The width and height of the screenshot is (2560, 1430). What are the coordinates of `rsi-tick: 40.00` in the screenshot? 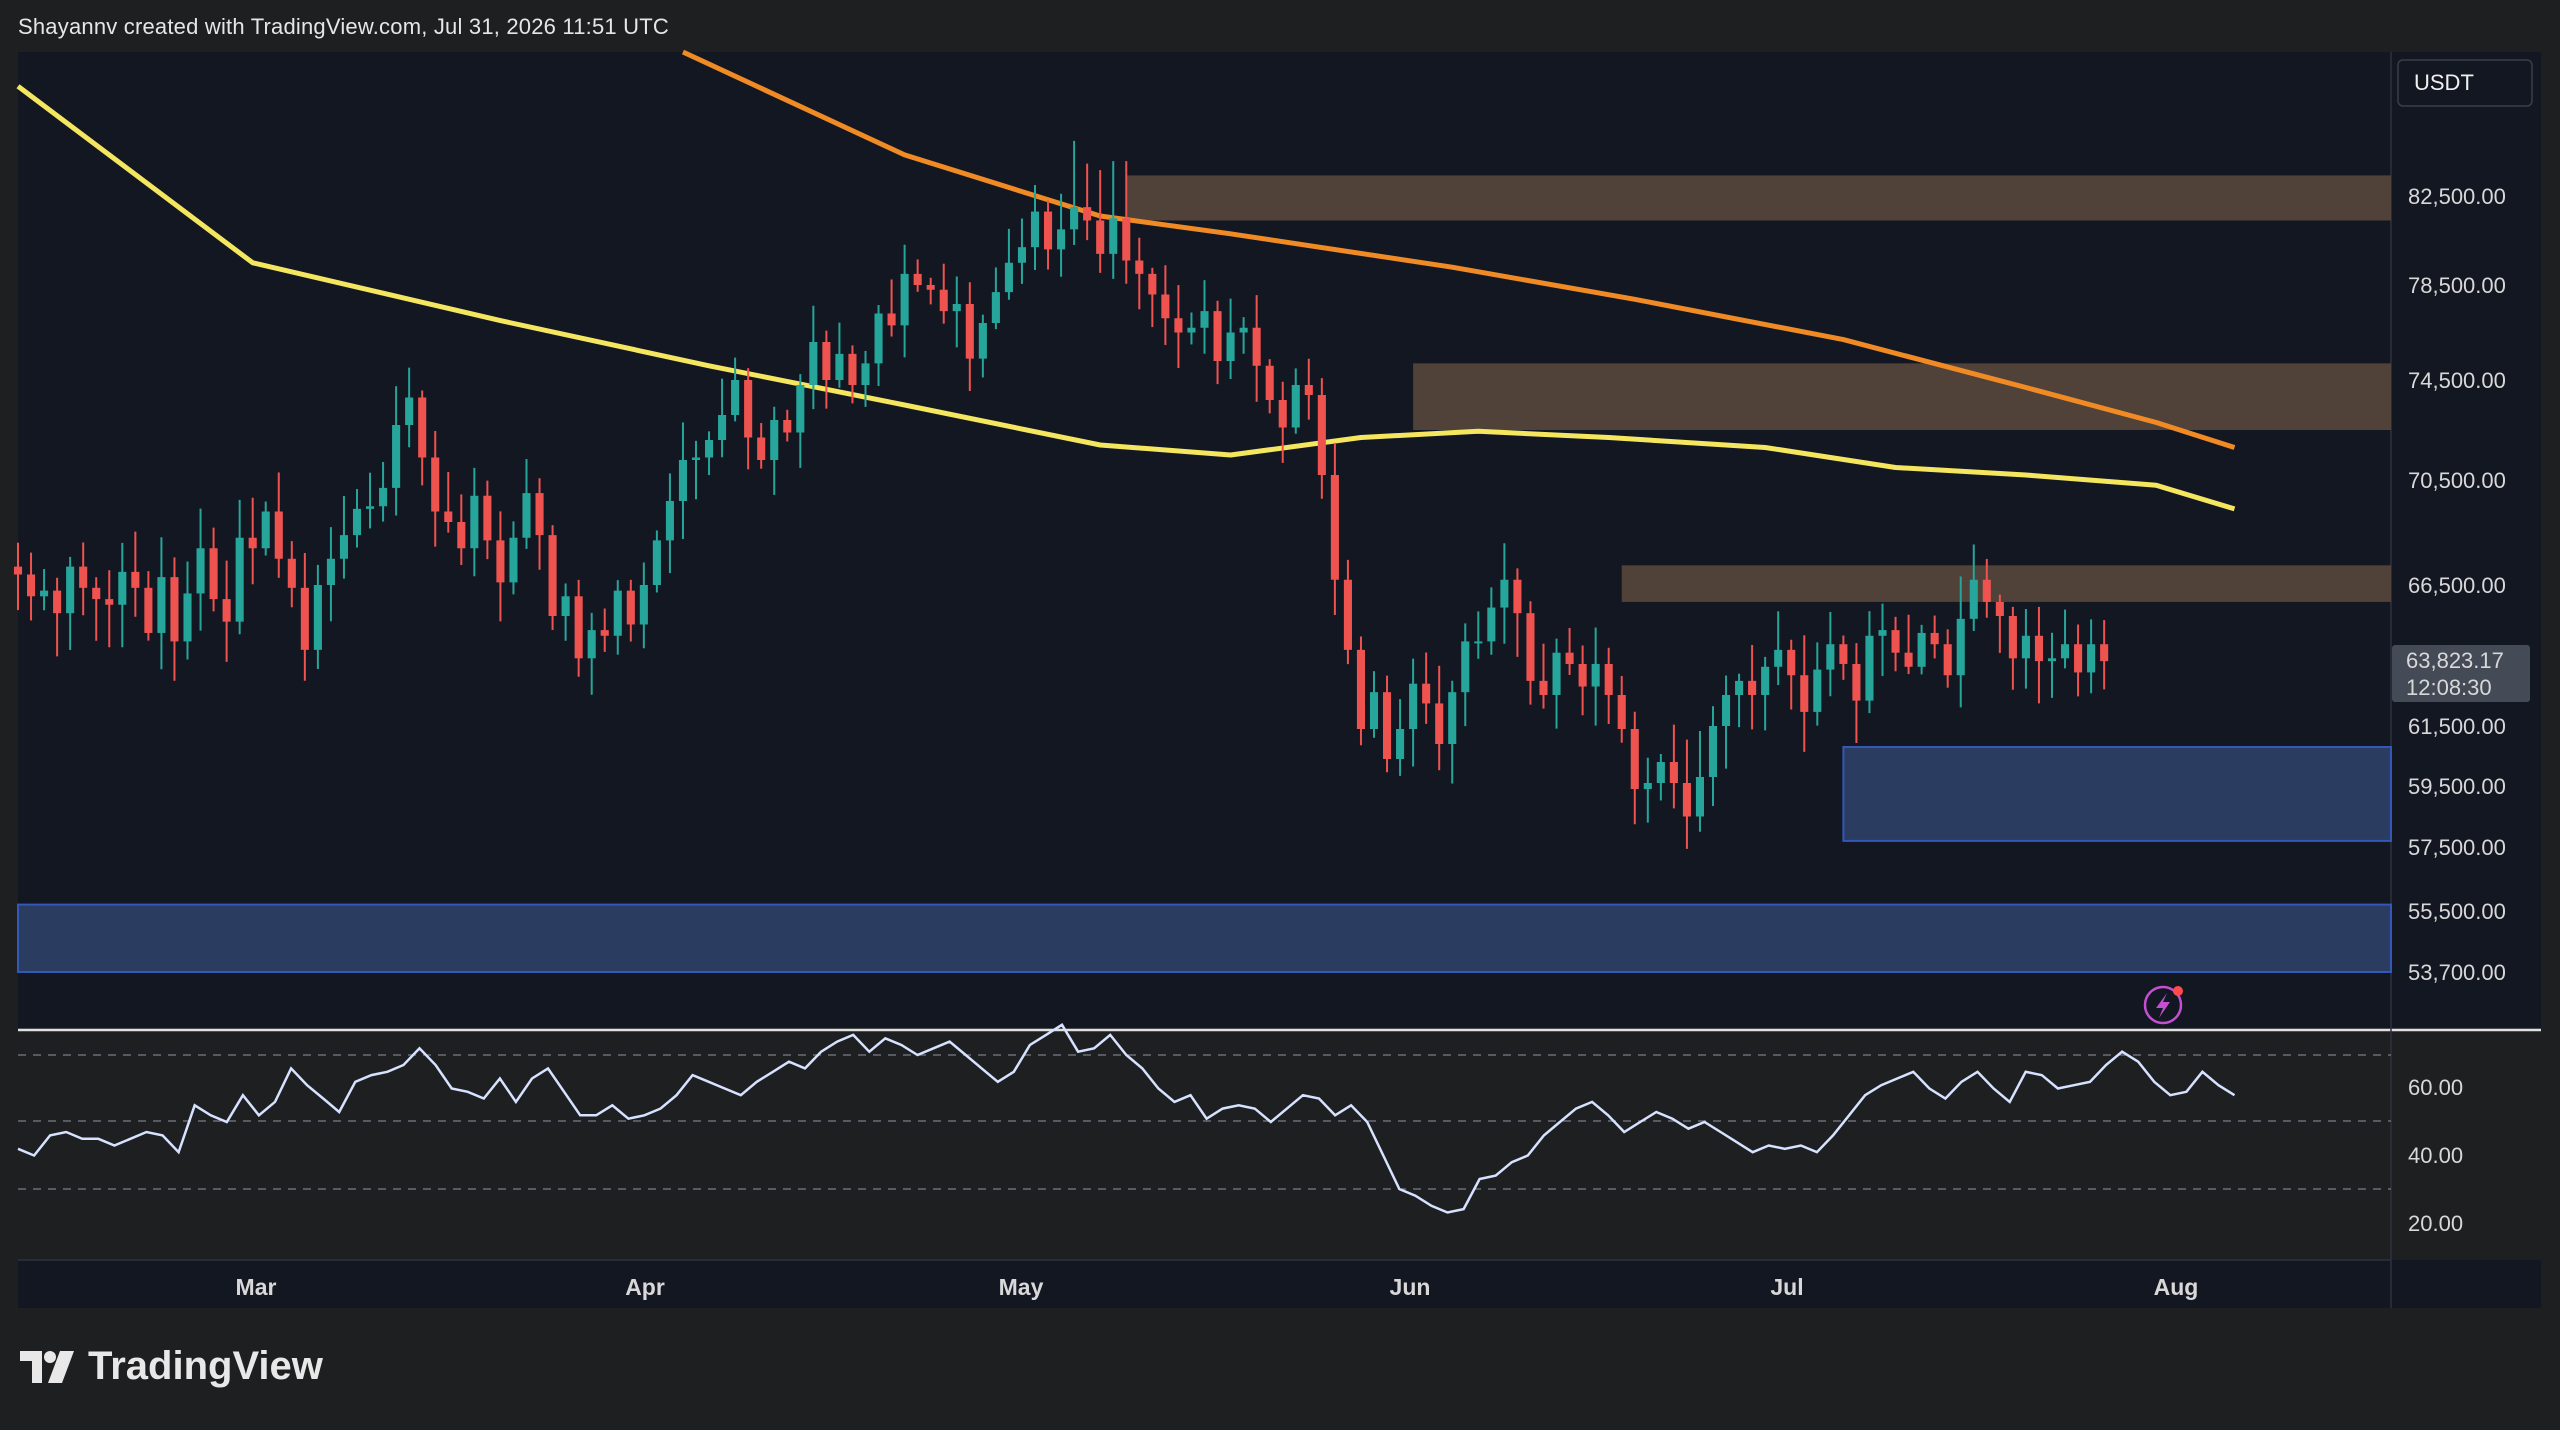 It's located at (2435, 1155).